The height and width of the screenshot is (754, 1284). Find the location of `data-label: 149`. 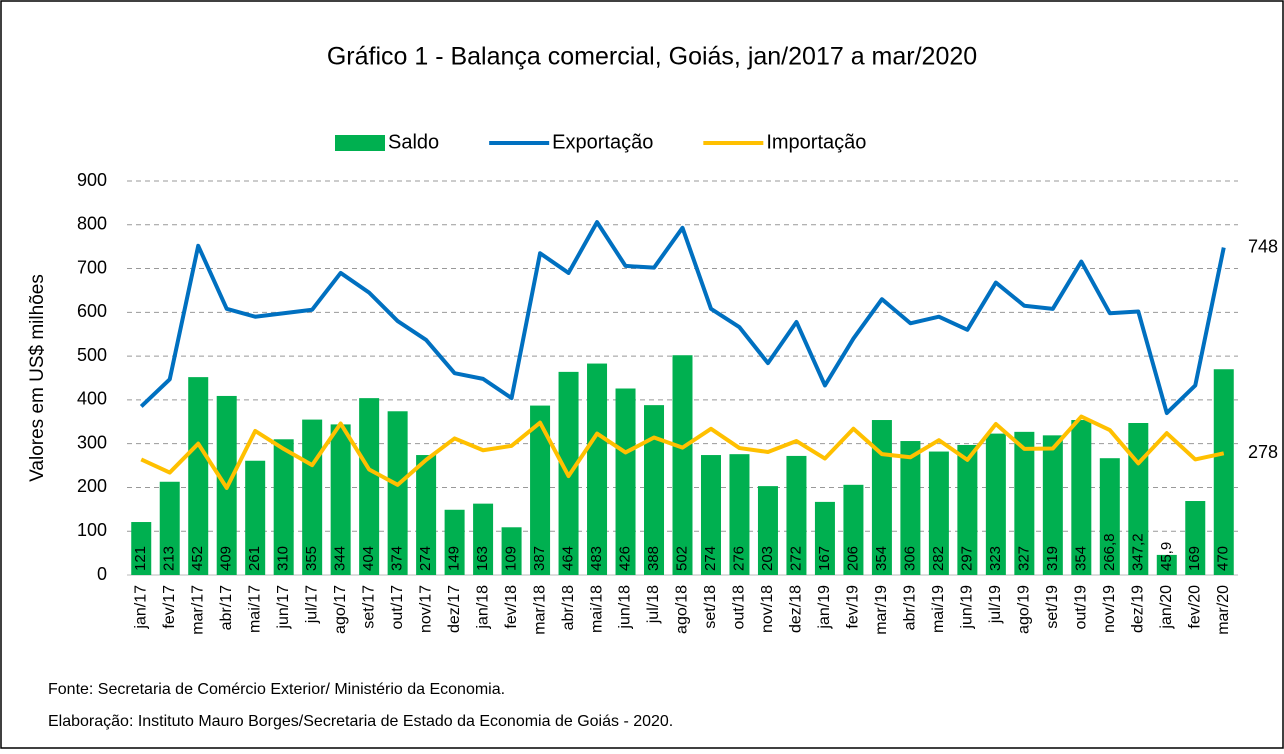

data-label: 149 is located at coordinates (454, 558).